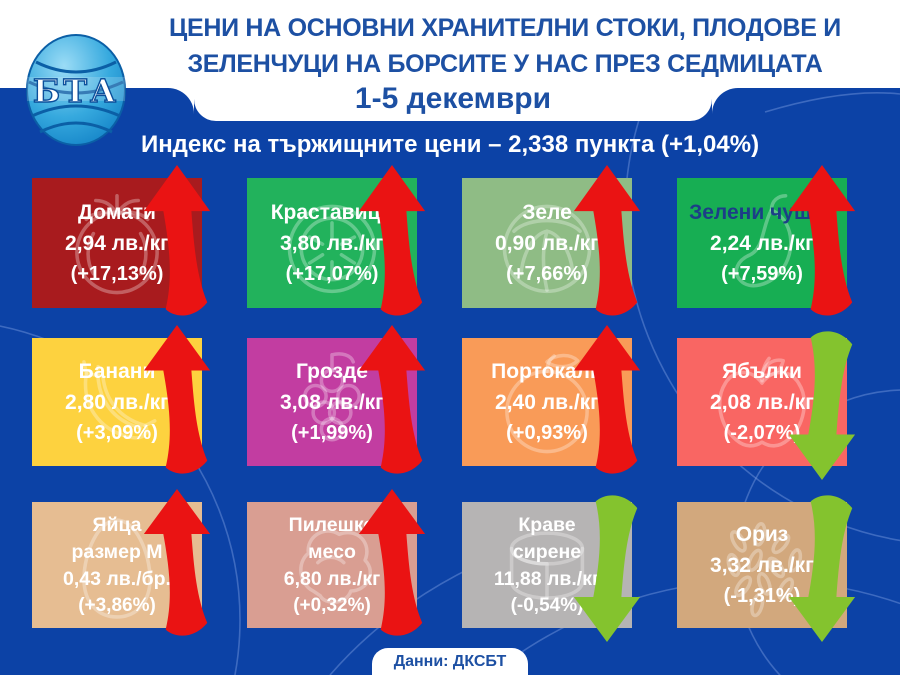 The image size is (900, 675). I want to click on period-label: 1-5 декември, so click(453, 98).